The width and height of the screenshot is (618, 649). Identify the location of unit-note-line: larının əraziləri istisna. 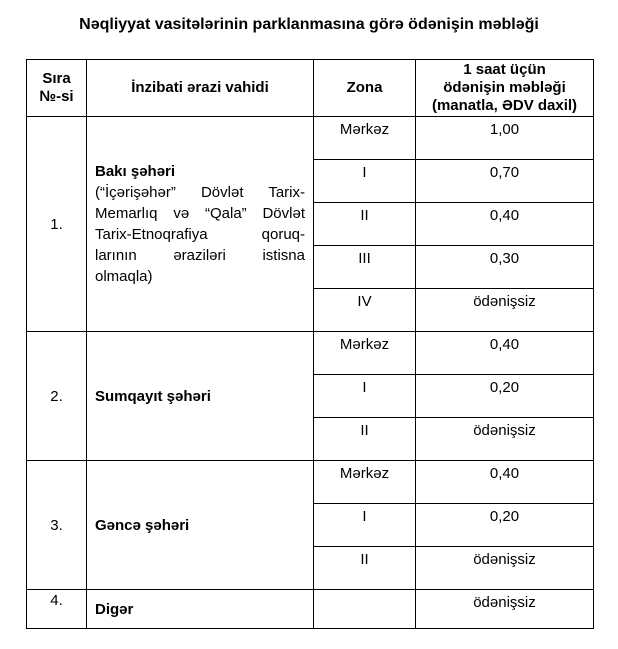
(200, 255).